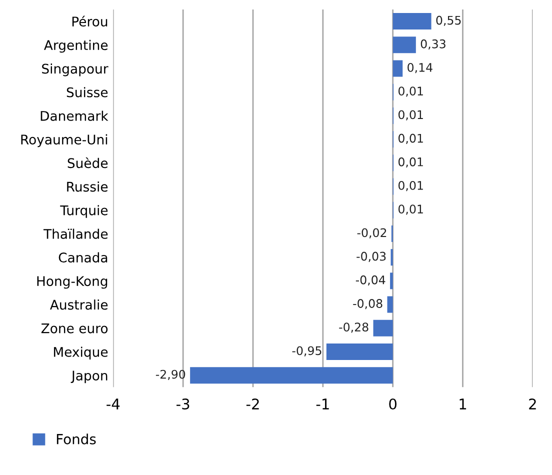  I want to click on x-tick-label: 1, so click(463, 404).